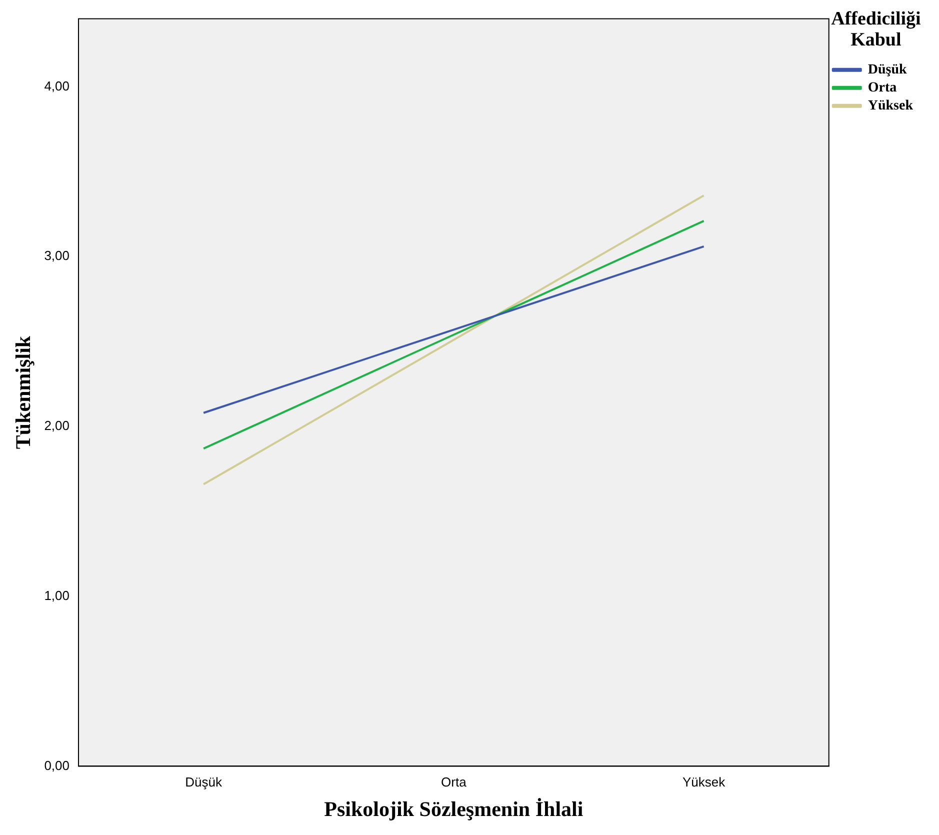  Describe the element at coordinates (704, 782) in the screenshot. I see `x-tick-label: Yüksek` at that location.